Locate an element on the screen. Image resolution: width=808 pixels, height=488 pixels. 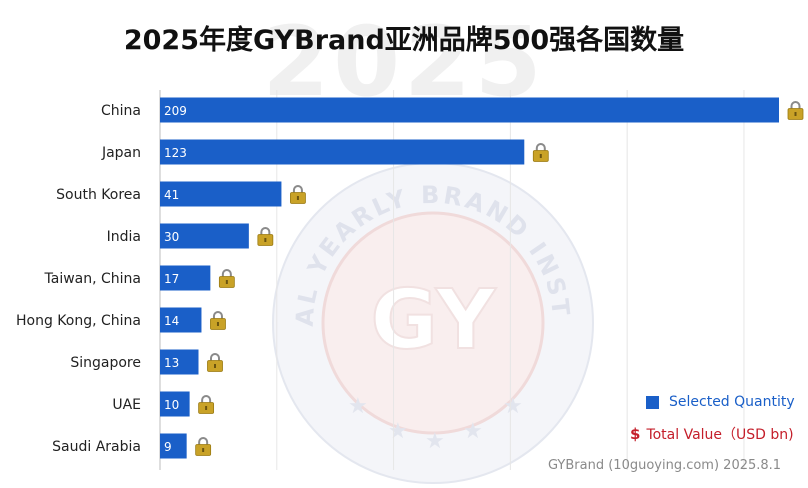
category-label: India is located at coordinates (124, 237).